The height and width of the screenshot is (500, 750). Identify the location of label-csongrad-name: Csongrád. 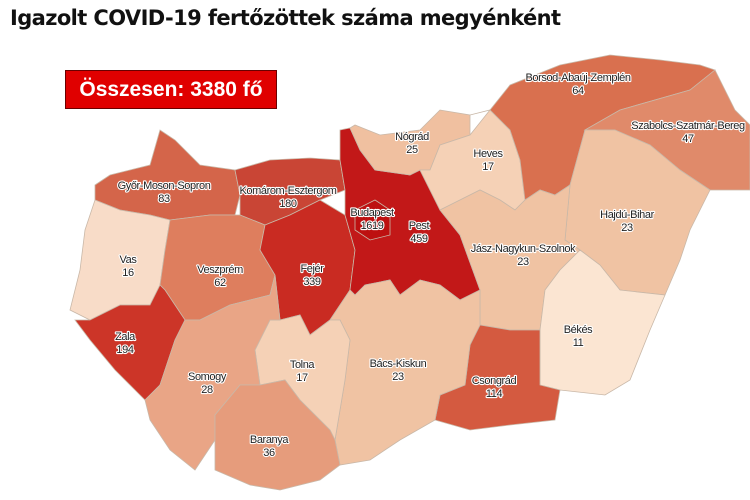
(494, 381).